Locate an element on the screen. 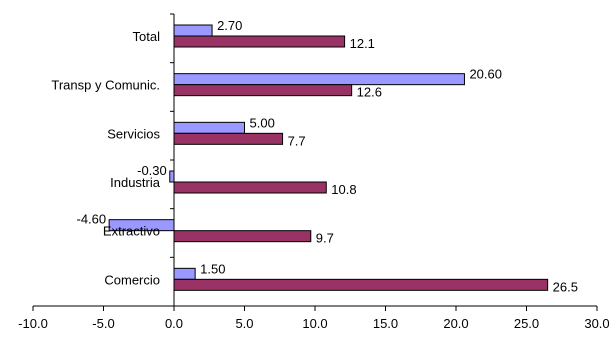  data-label: 5.00 is located at coordinates (262, 122).